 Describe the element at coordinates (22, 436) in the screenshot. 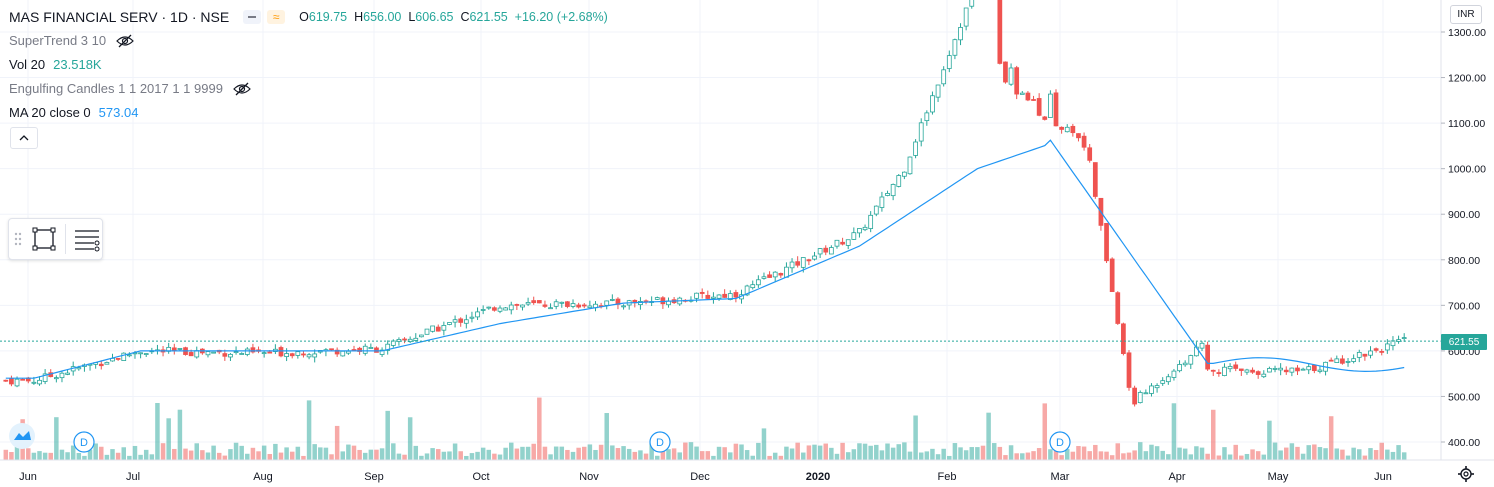

I see `tradingview-logo-icon` at that location.